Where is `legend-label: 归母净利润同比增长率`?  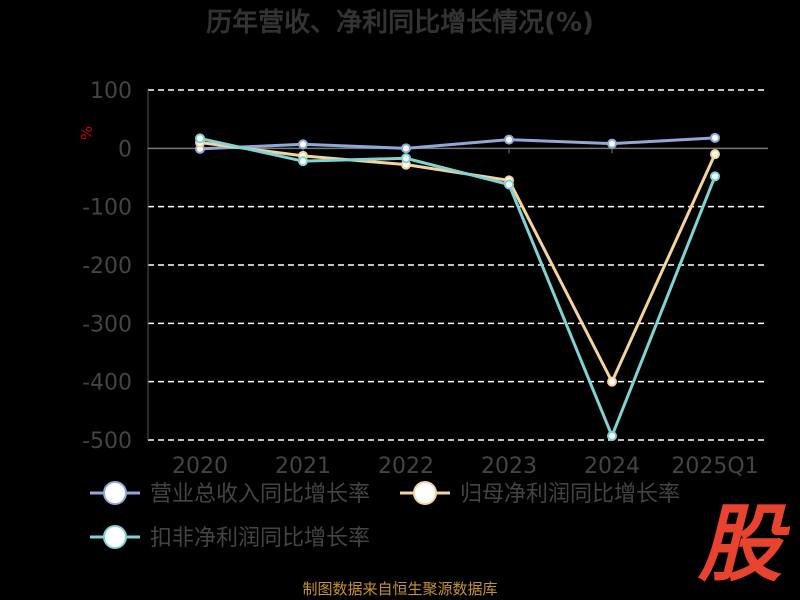 legend-label: 归母净利润同比增长率 is located at coordinates (570, 494).